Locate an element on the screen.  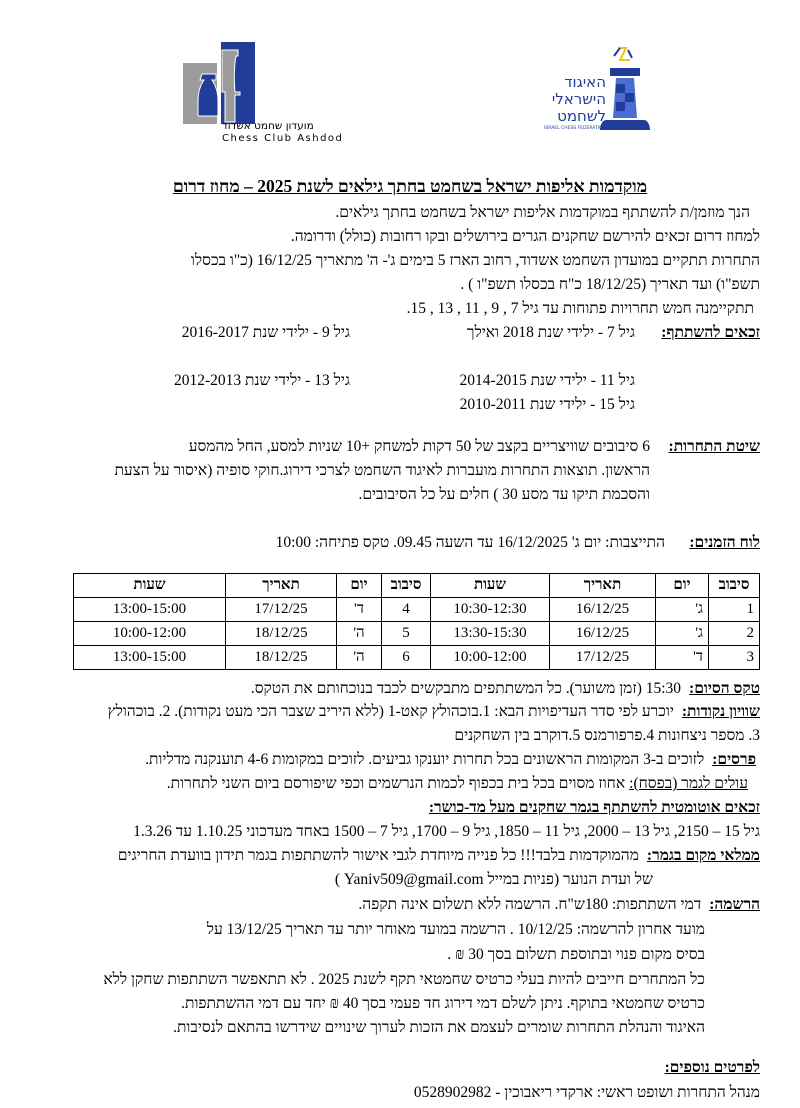
eligible-age-11: גיל 11 - ילידי שנת 2014-2015 is located at coordinates (547, 380).